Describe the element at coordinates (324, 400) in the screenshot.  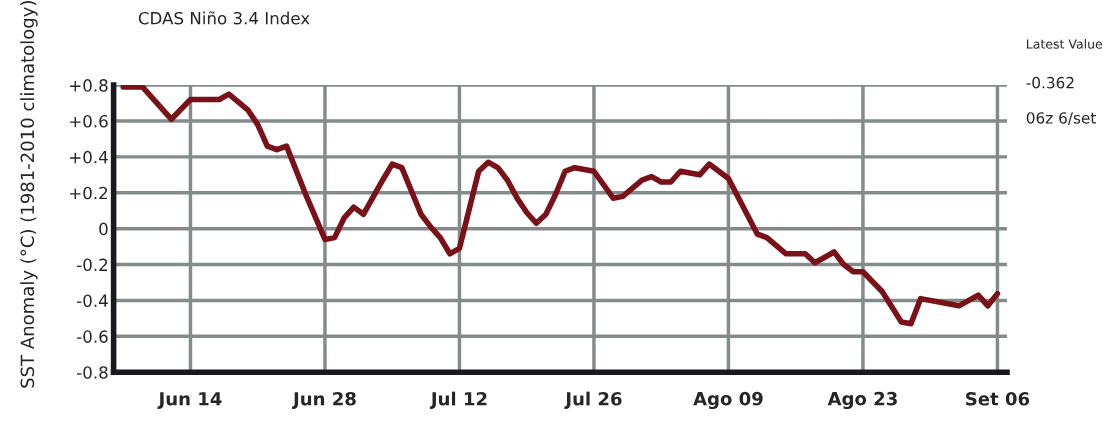
I see `x-tick-label: Jun 28` at that location.